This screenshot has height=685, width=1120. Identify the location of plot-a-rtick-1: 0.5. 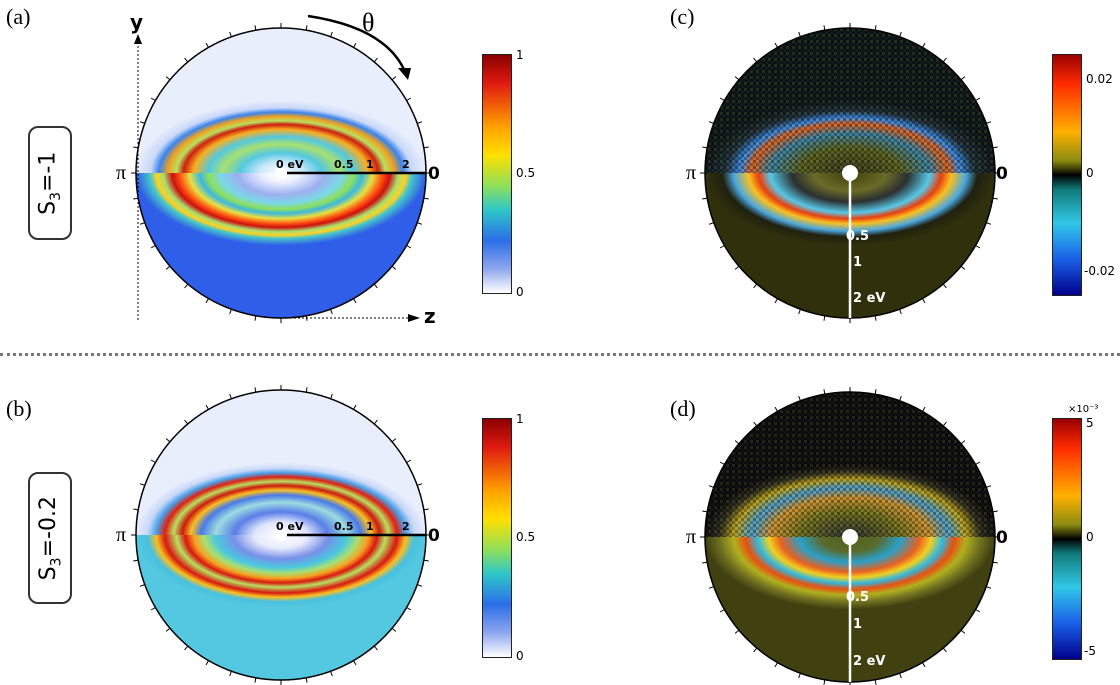
(344, 164).